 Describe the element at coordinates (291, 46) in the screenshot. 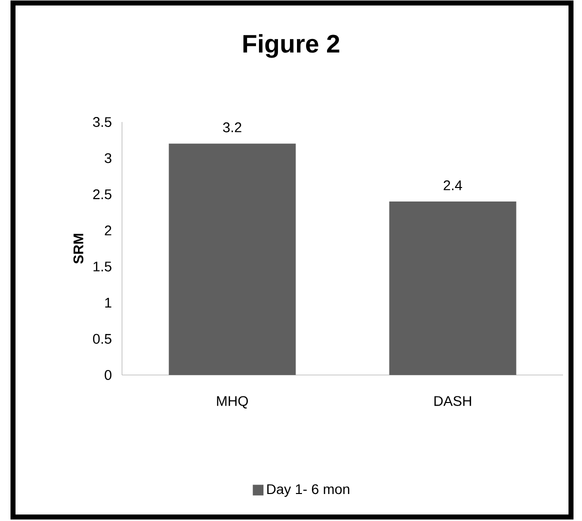

I see `chart-title: Figure 2` at that location.